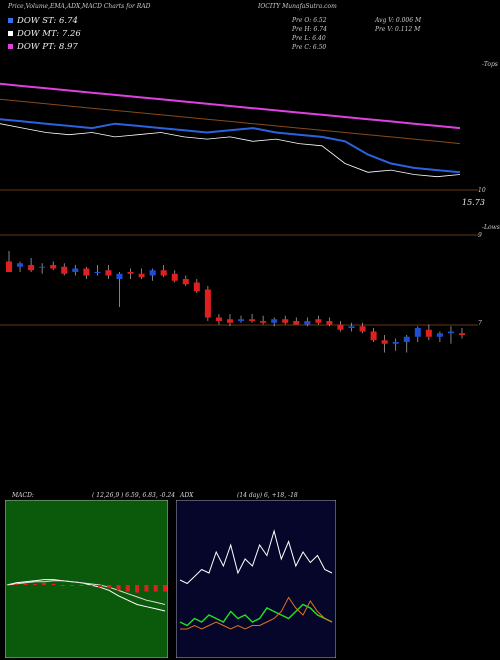 The image size is (500, 660). I want to click on stat-avg-volume: Avg V: 0.006 M, so click(398, 20).